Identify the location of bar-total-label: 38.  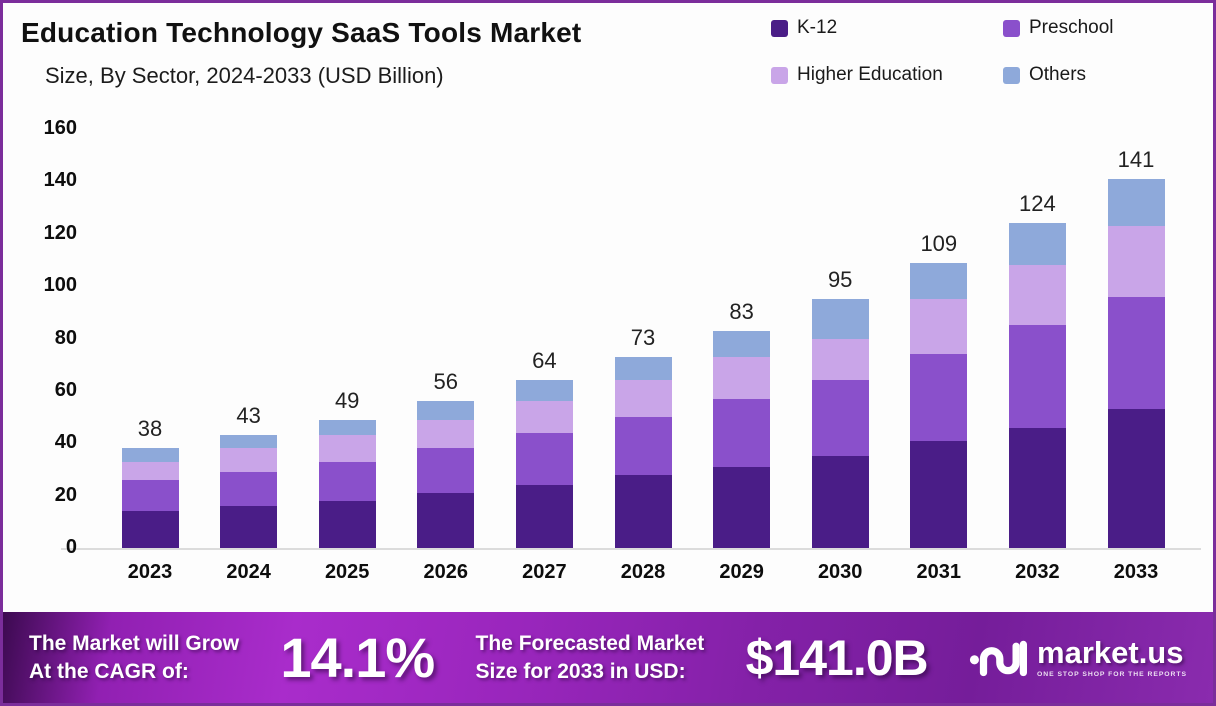
(150, 429).